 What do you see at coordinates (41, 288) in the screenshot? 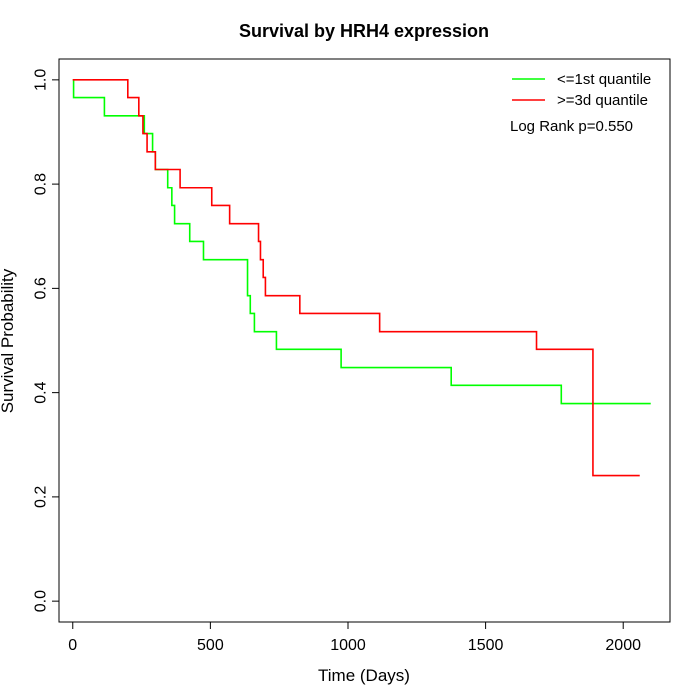
I see `y-tick-label: 0.6` at bounding box center [41, 288].